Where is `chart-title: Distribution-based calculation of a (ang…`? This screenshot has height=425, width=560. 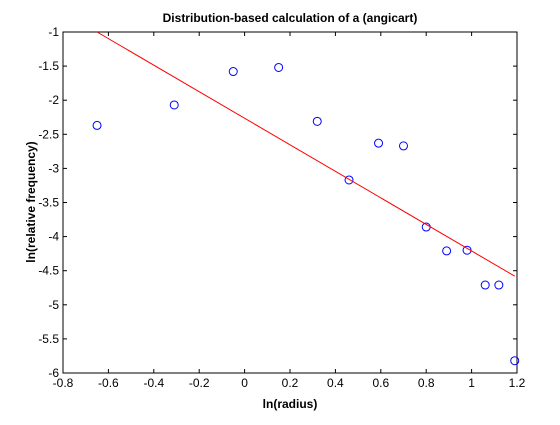 chart-title: Distribution-based calculation of a (ang… is located at coordinates (290, 18).